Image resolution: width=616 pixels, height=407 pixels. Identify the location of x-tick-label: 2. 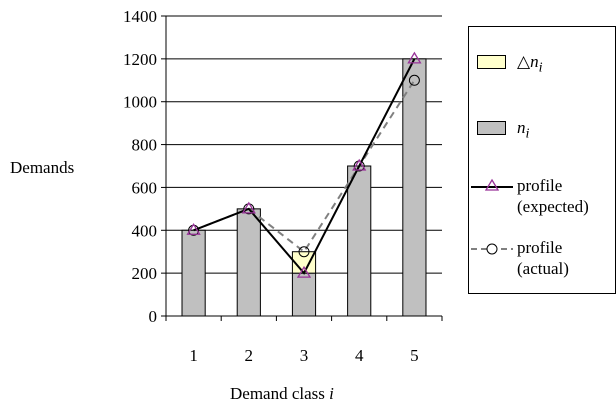
(249, 355).